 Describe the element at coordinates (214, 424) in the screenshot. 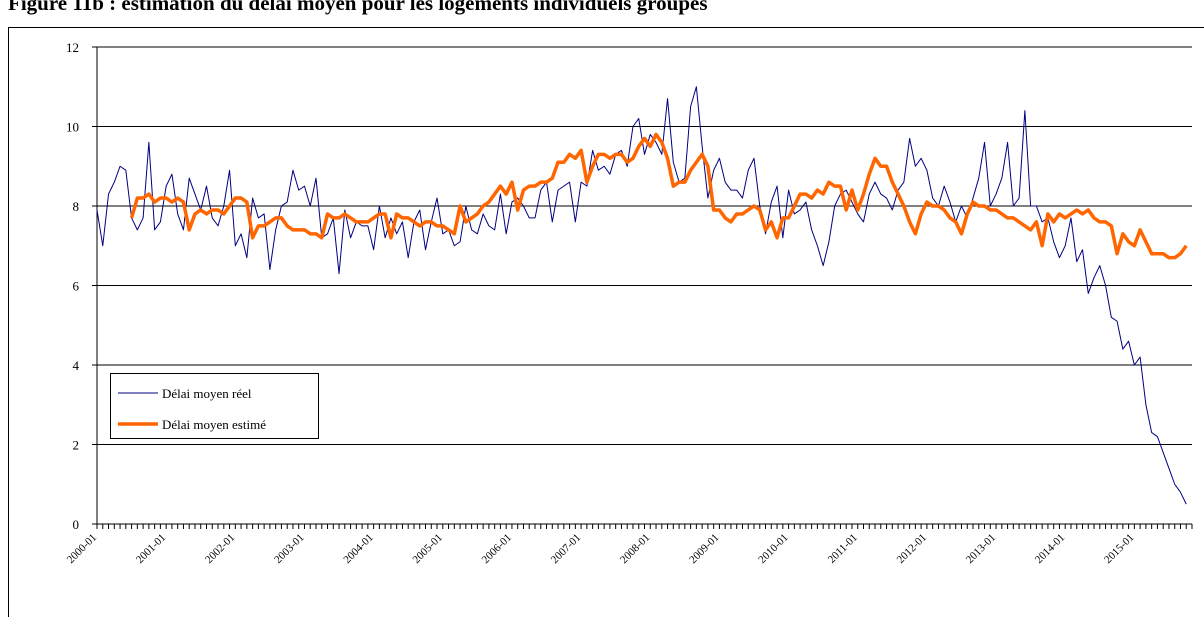

I see `legend-label: Délai moyen estimé` at that location.